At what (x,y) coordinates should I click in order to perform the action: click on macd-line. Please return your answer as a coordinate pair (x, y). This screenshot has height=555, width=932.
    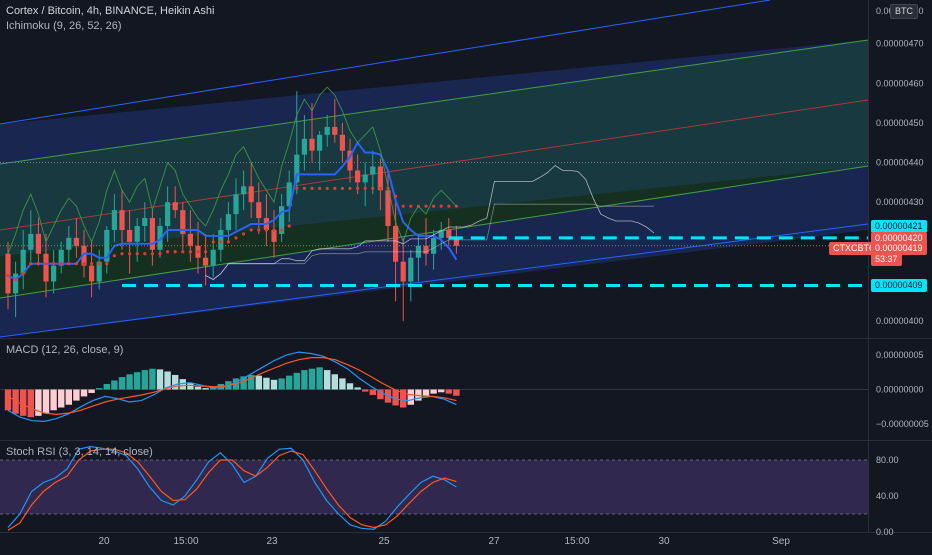
    Looking at the image, I should click on (232, 387).